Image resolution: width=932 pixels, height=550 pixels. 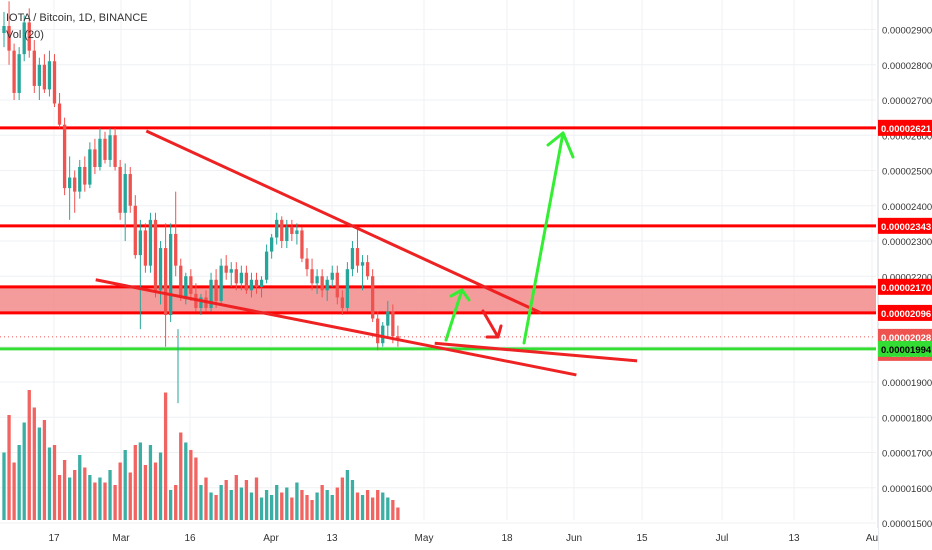 I want to click on trendline-wedge-lower, so click(x=336, y=327).